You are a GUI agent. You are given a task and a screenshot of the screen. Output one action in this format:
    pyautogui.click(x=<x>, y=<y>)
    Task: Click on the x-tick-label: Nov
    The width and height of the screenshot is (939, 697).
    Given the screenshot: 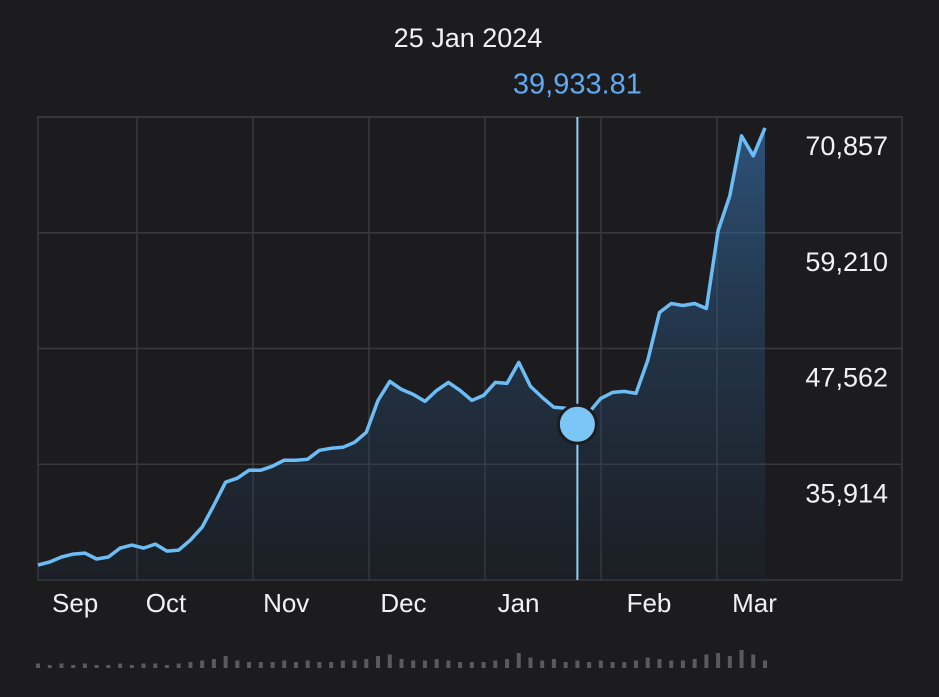 What is the action you would take?
    pyautogui.click(x=286, y=603)
    